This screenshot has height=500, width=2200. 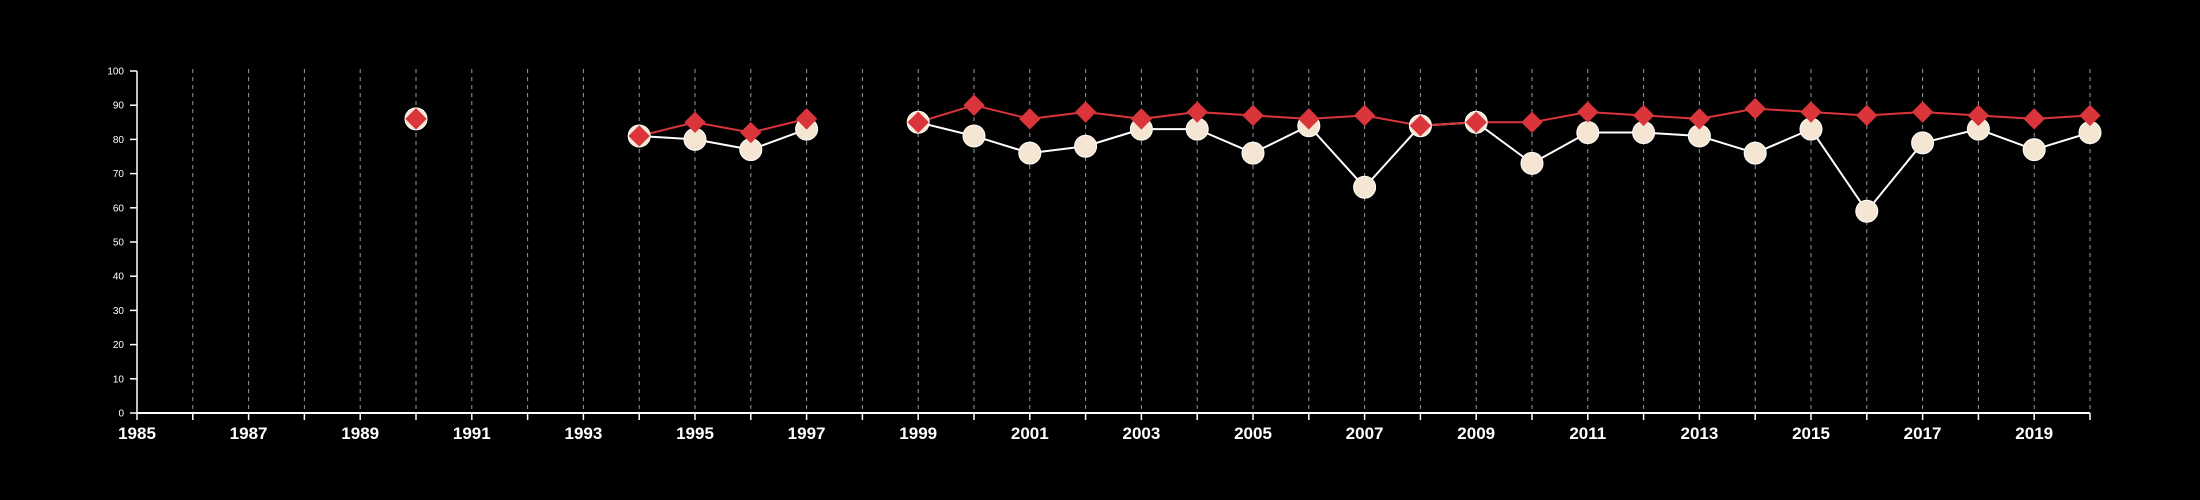 What do you see at coordinates (1811, 433) in the screenshot?
I see `x-tick-label: 2015` at bounding box center [1811, 433].